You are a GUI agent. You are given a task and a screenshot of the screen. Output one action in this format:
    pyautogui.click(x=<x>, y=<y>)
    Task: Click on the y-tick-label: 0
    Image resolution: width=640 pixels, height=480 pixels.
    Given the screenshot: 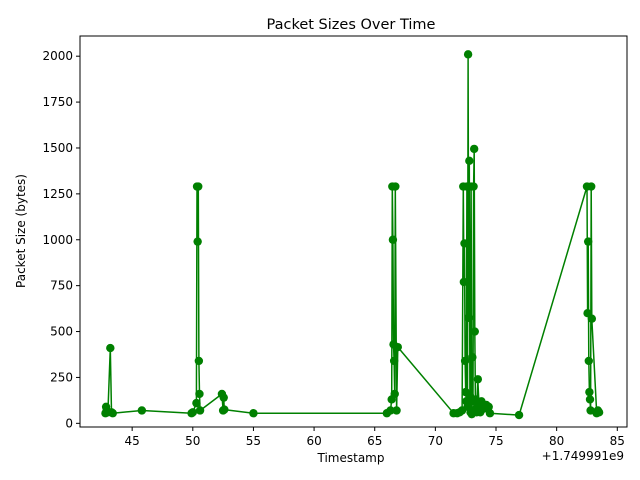 What is the action you would take?
    pyautogui.click(x=69, y=423)
    